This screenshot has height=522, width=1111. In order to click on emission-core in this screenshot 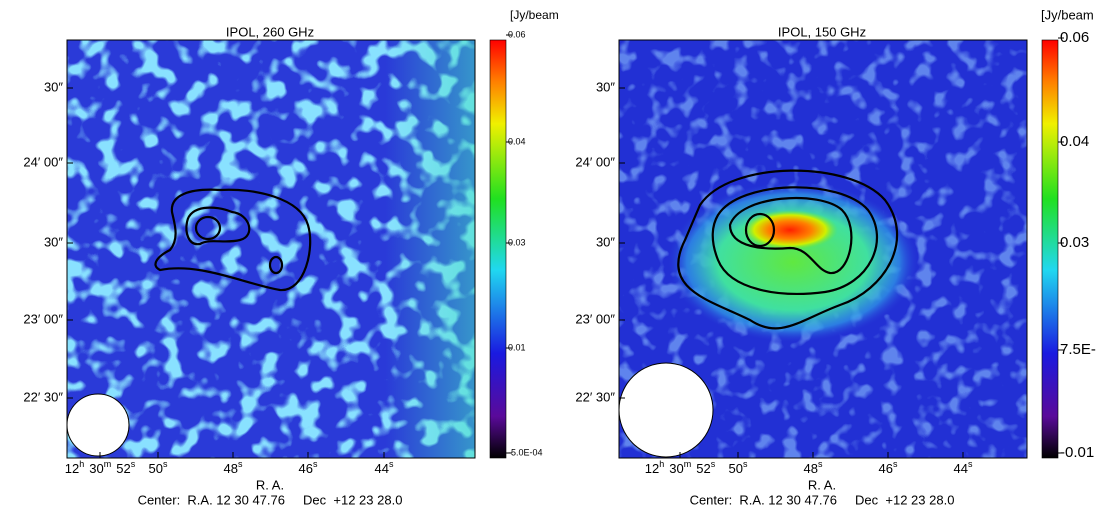, I will do `click(790, 230)`.